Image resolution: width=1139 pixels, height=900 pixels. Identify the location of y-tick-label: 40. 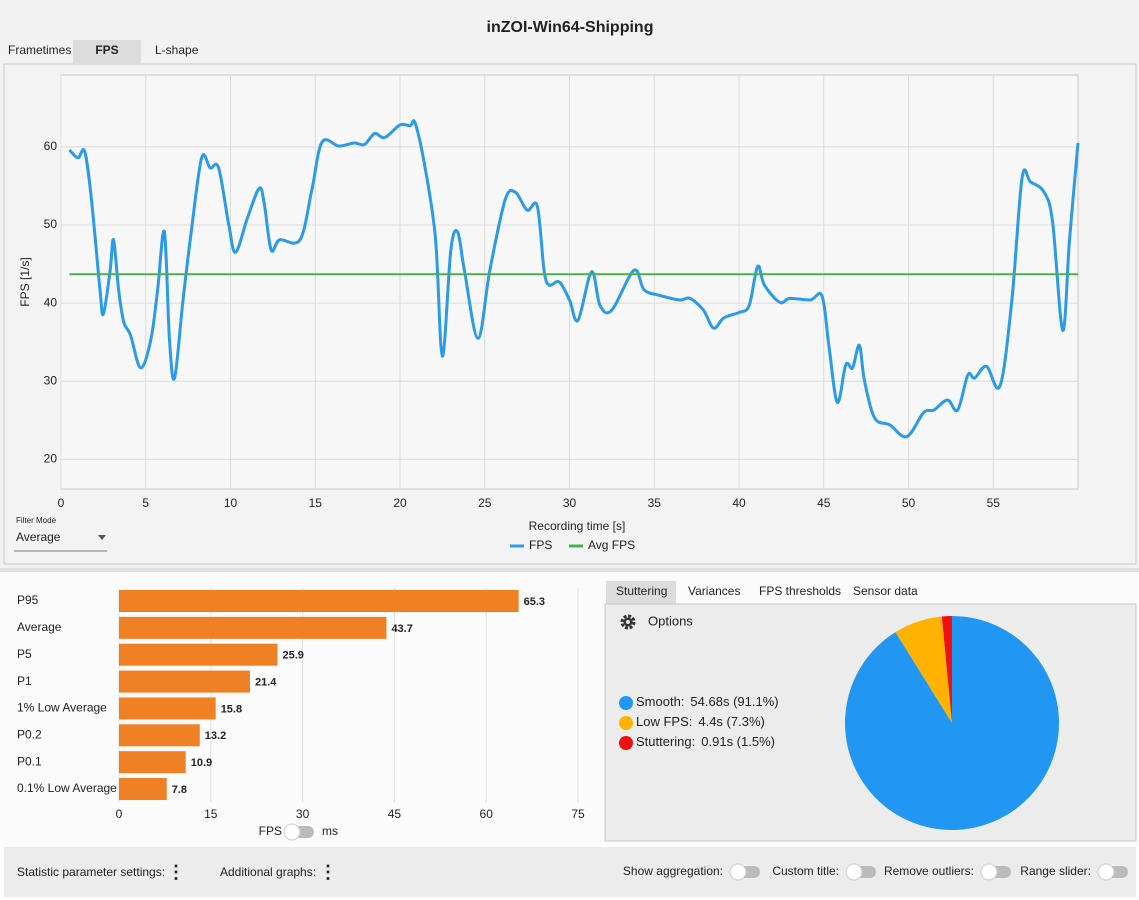
(51, 302).